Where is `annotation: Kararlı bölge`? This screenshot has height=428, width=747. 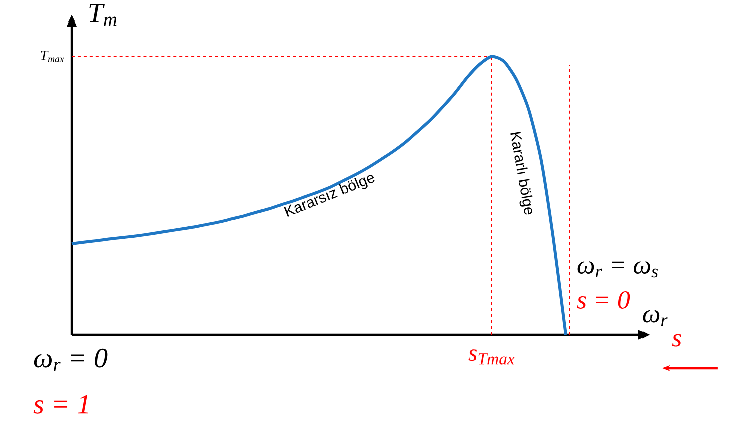 annotation: Kararlı bölge is located at coordinates (521, 173).